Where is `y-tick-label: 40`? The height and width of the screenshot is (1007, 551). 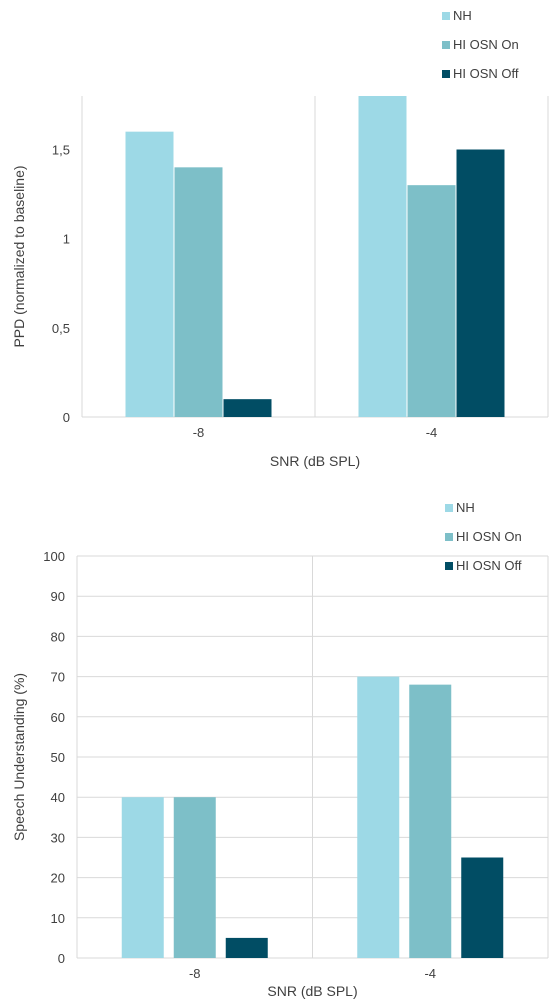 y-tick-label: 40 is located at coordinates (58, 797).